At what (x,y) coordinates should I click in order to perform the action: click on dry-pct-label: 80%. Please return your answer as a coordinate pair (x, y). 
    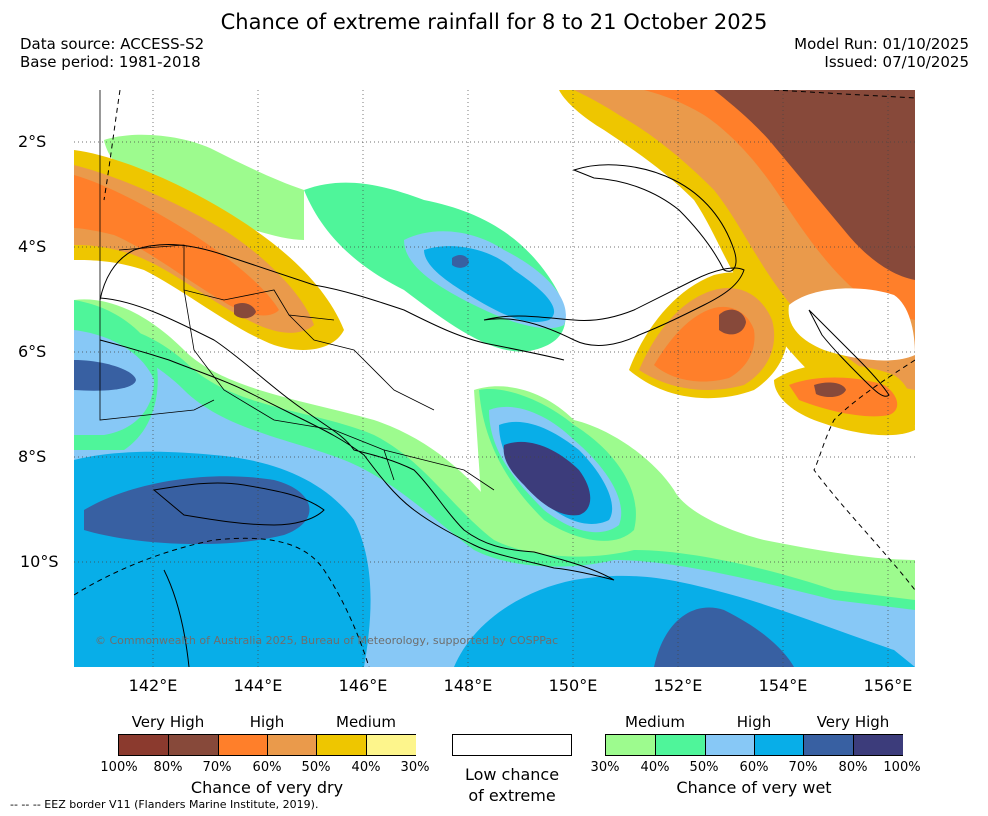
    Looking at the image, I should click on (168, 767).